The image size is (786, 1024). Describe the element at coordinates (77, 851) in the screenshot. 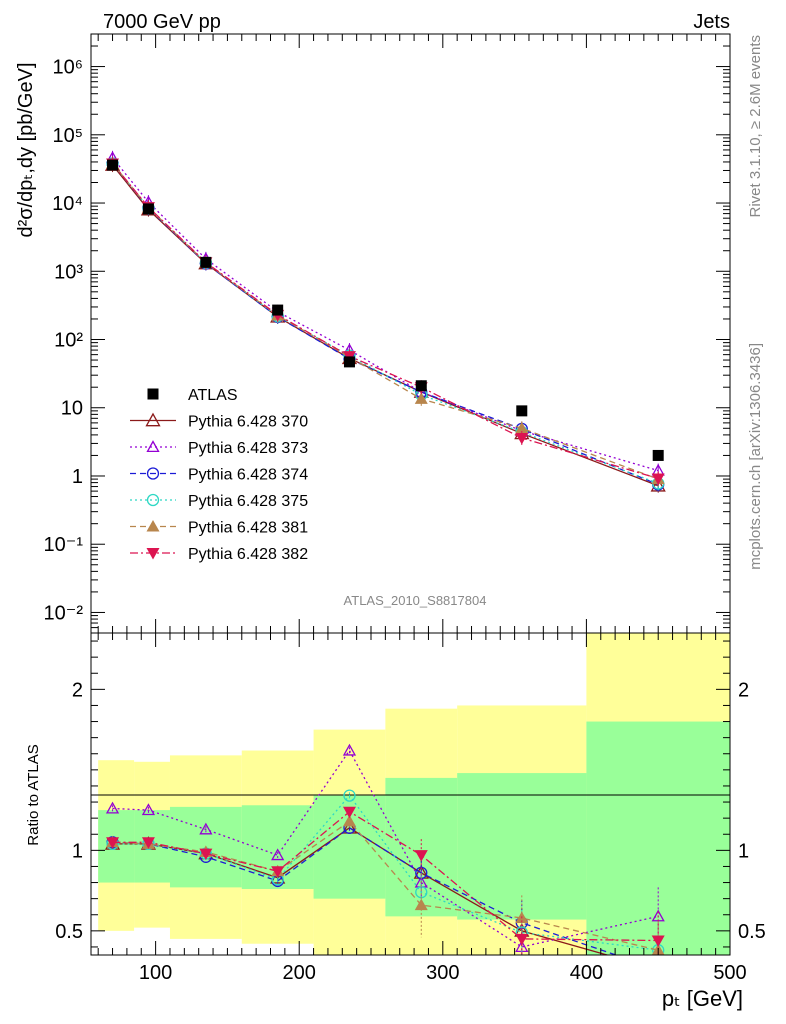

I see `ratio-y-tick-label: 1` at that location.